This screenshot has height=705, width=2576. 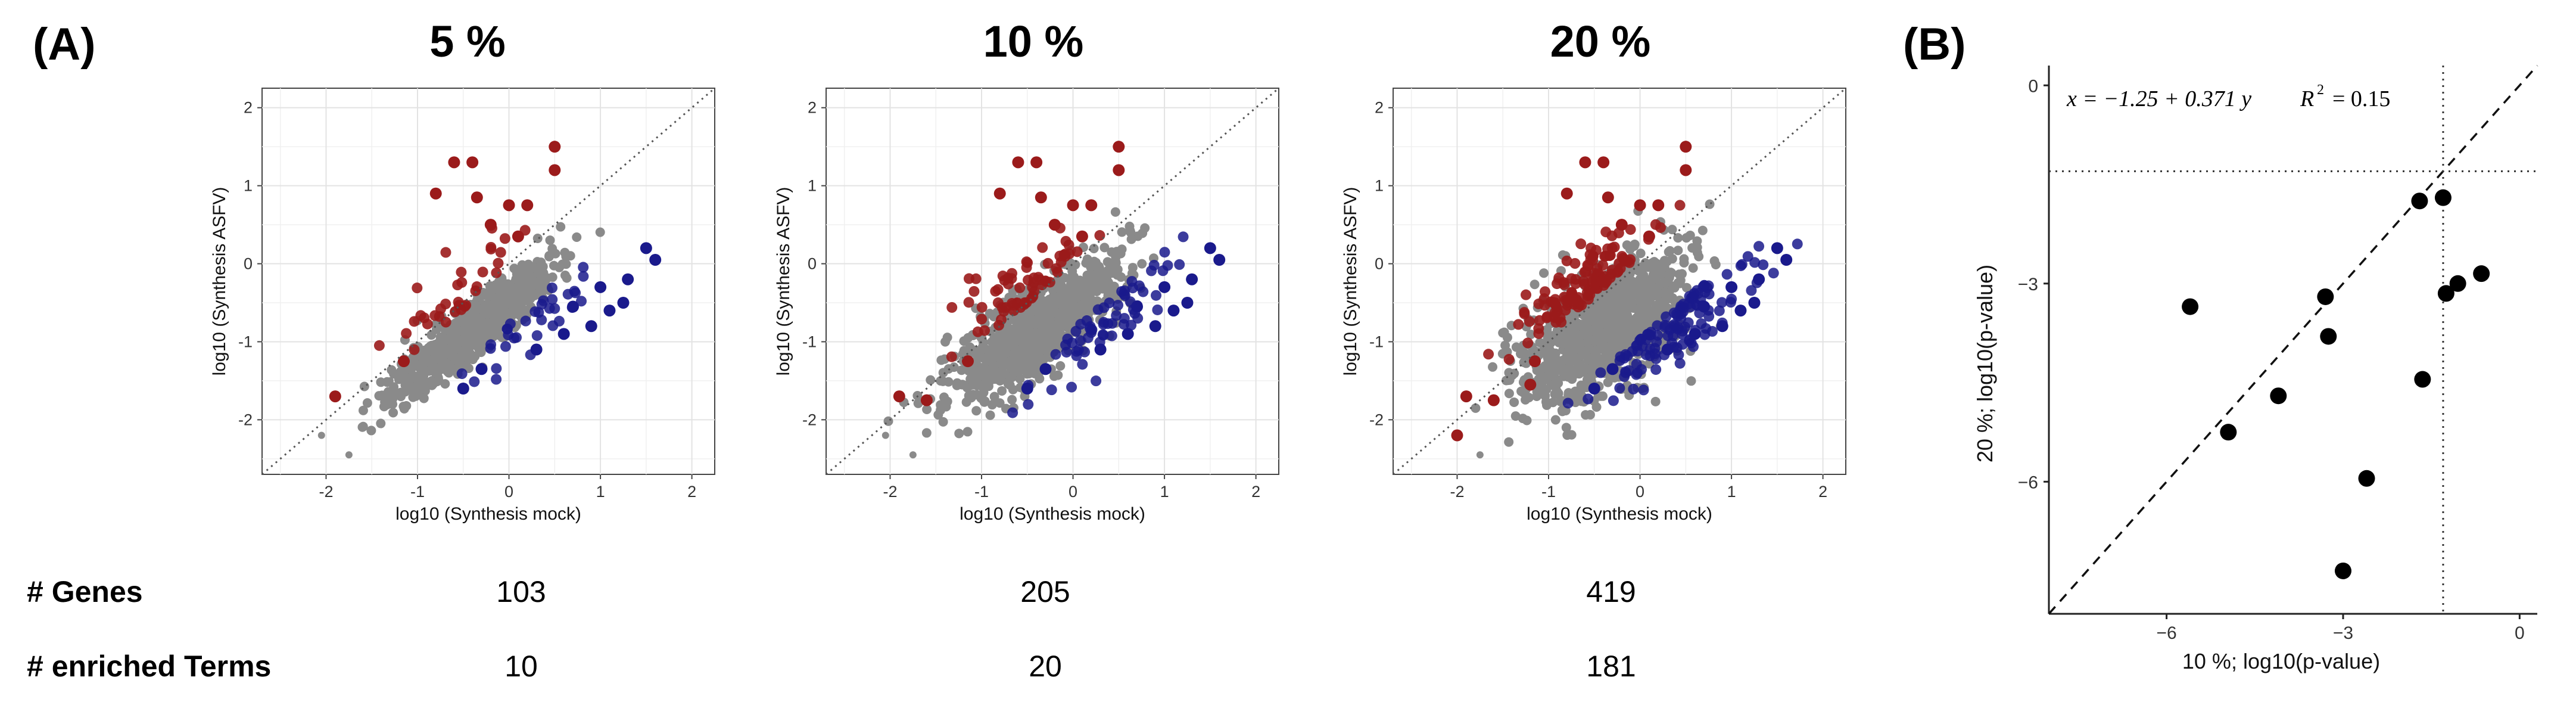 What do you see at coordinates (2307, 98) in the screenshot?
I see `r-squared-label: R` at bounding box center [2307, 98].